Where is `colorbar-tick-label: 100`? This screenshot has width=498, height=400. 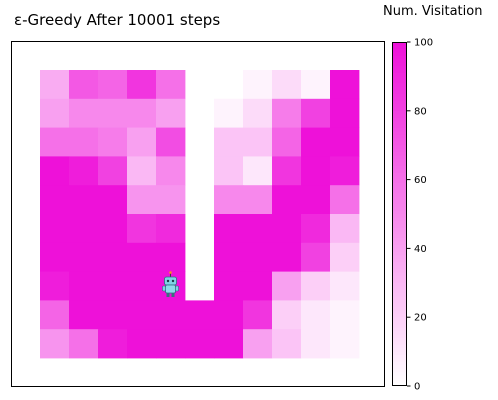 colorbar-tick-label: 100 is located at coordinates (423, 43).